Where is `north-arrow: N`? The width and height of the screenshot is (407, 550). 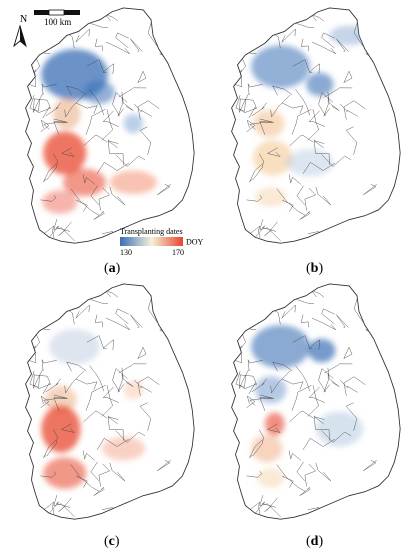
north-arrow: N is located at coordinates (20, 31).